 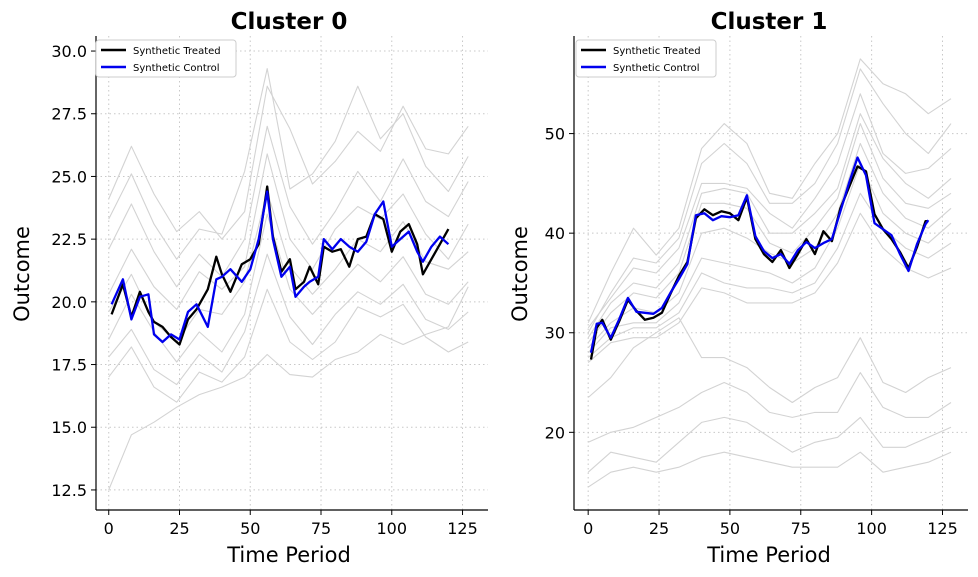 I want to click on y-tick-label: 50, so click(x=555, y=134).